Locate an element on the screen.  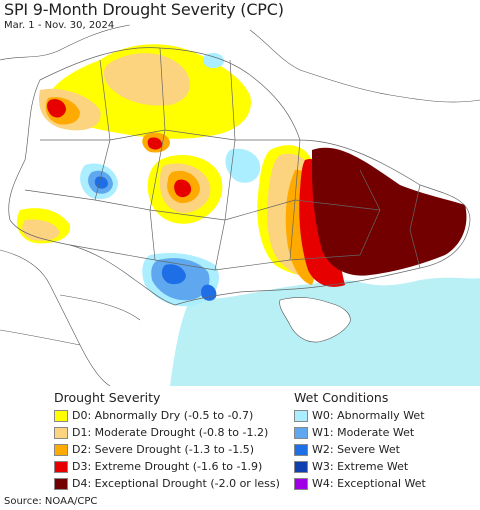
legend-item-w0: W0: Abnormally Wet is located at coordinates (360, 415).